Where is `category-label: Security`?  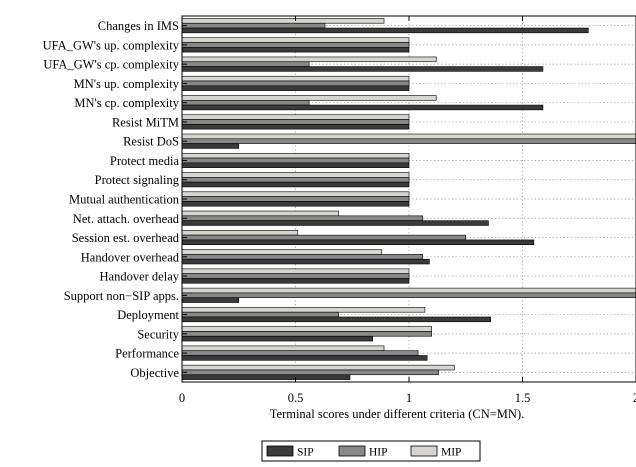
category-label: Security is located at coordinates (158, 334).